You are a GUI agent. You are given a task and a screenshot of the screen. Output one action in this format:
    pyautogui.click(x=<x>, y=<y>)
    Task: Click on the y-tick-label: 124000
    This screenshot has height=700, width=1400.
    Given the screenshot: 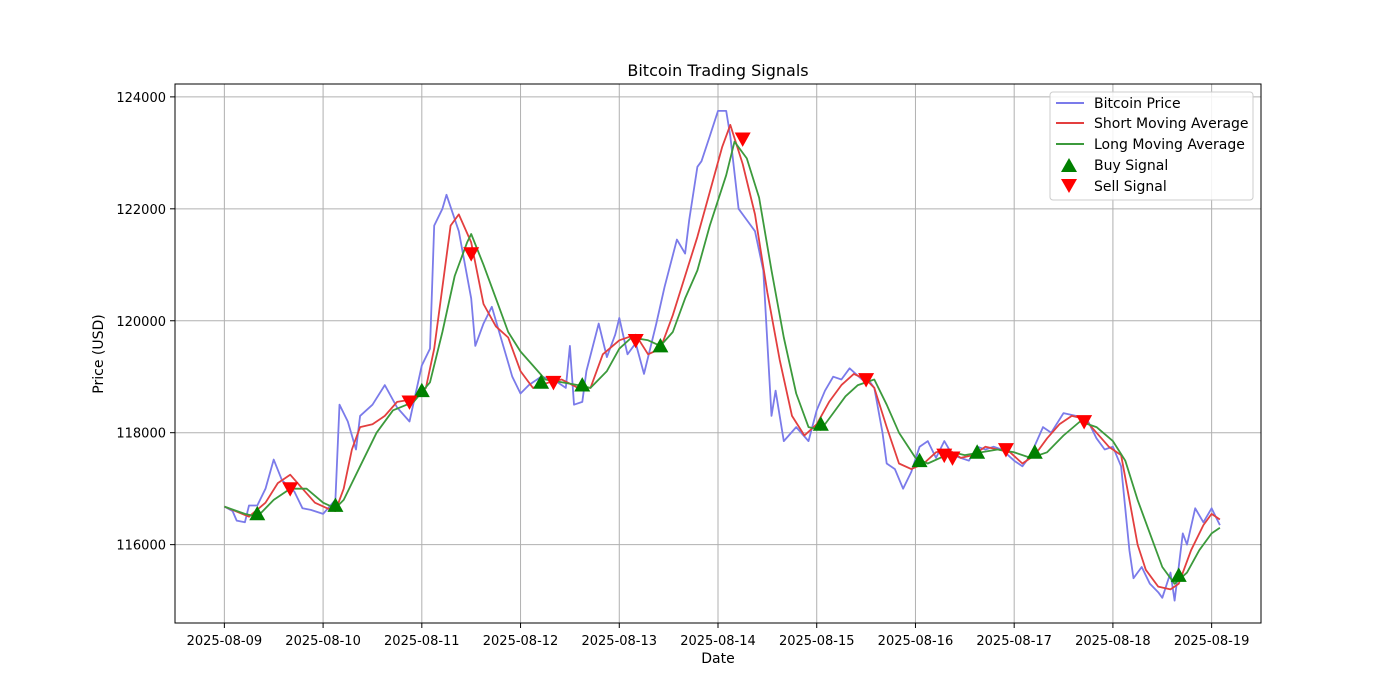 What is the action you would take?
    pyautogui.click(x=141, y=98)
    